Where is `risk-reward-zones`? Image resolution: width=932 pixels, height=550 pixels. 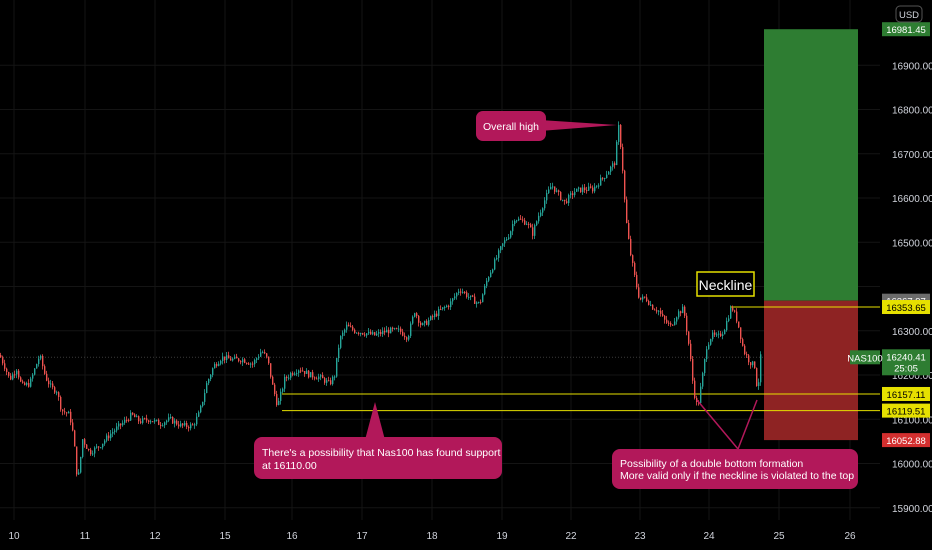
risk-reward-zones is located at coordinates (811, 235).